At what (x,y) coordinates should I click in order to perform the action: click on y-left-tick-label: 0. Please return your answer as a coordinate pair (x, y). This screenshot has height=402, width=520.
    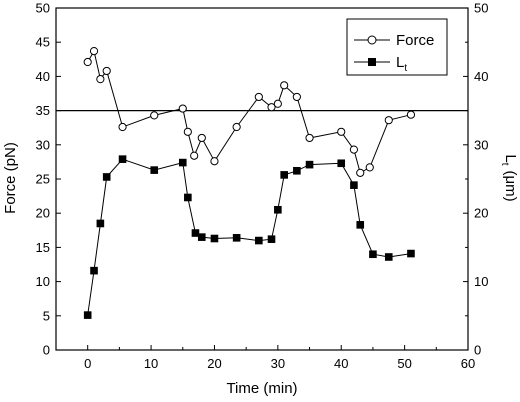
    Looking at the image, I should click on (46, 350).